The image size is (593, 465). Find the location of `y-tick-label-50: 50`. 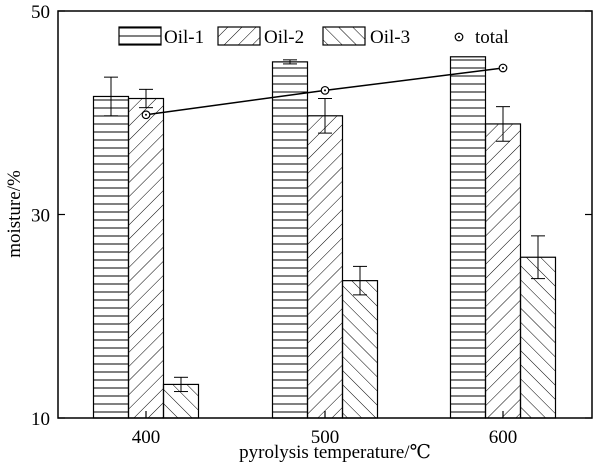

y-tick-label-50: 50 is located at coordinates (40, 12).